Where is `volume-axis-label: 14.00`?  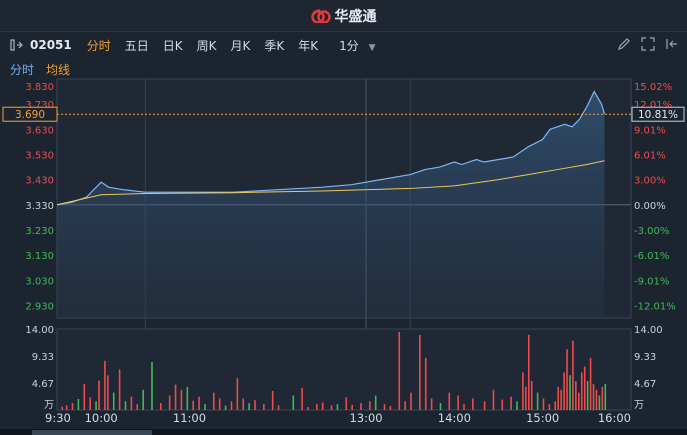
volume-axis-label: 14.00 is located at coordinates (39, 330).